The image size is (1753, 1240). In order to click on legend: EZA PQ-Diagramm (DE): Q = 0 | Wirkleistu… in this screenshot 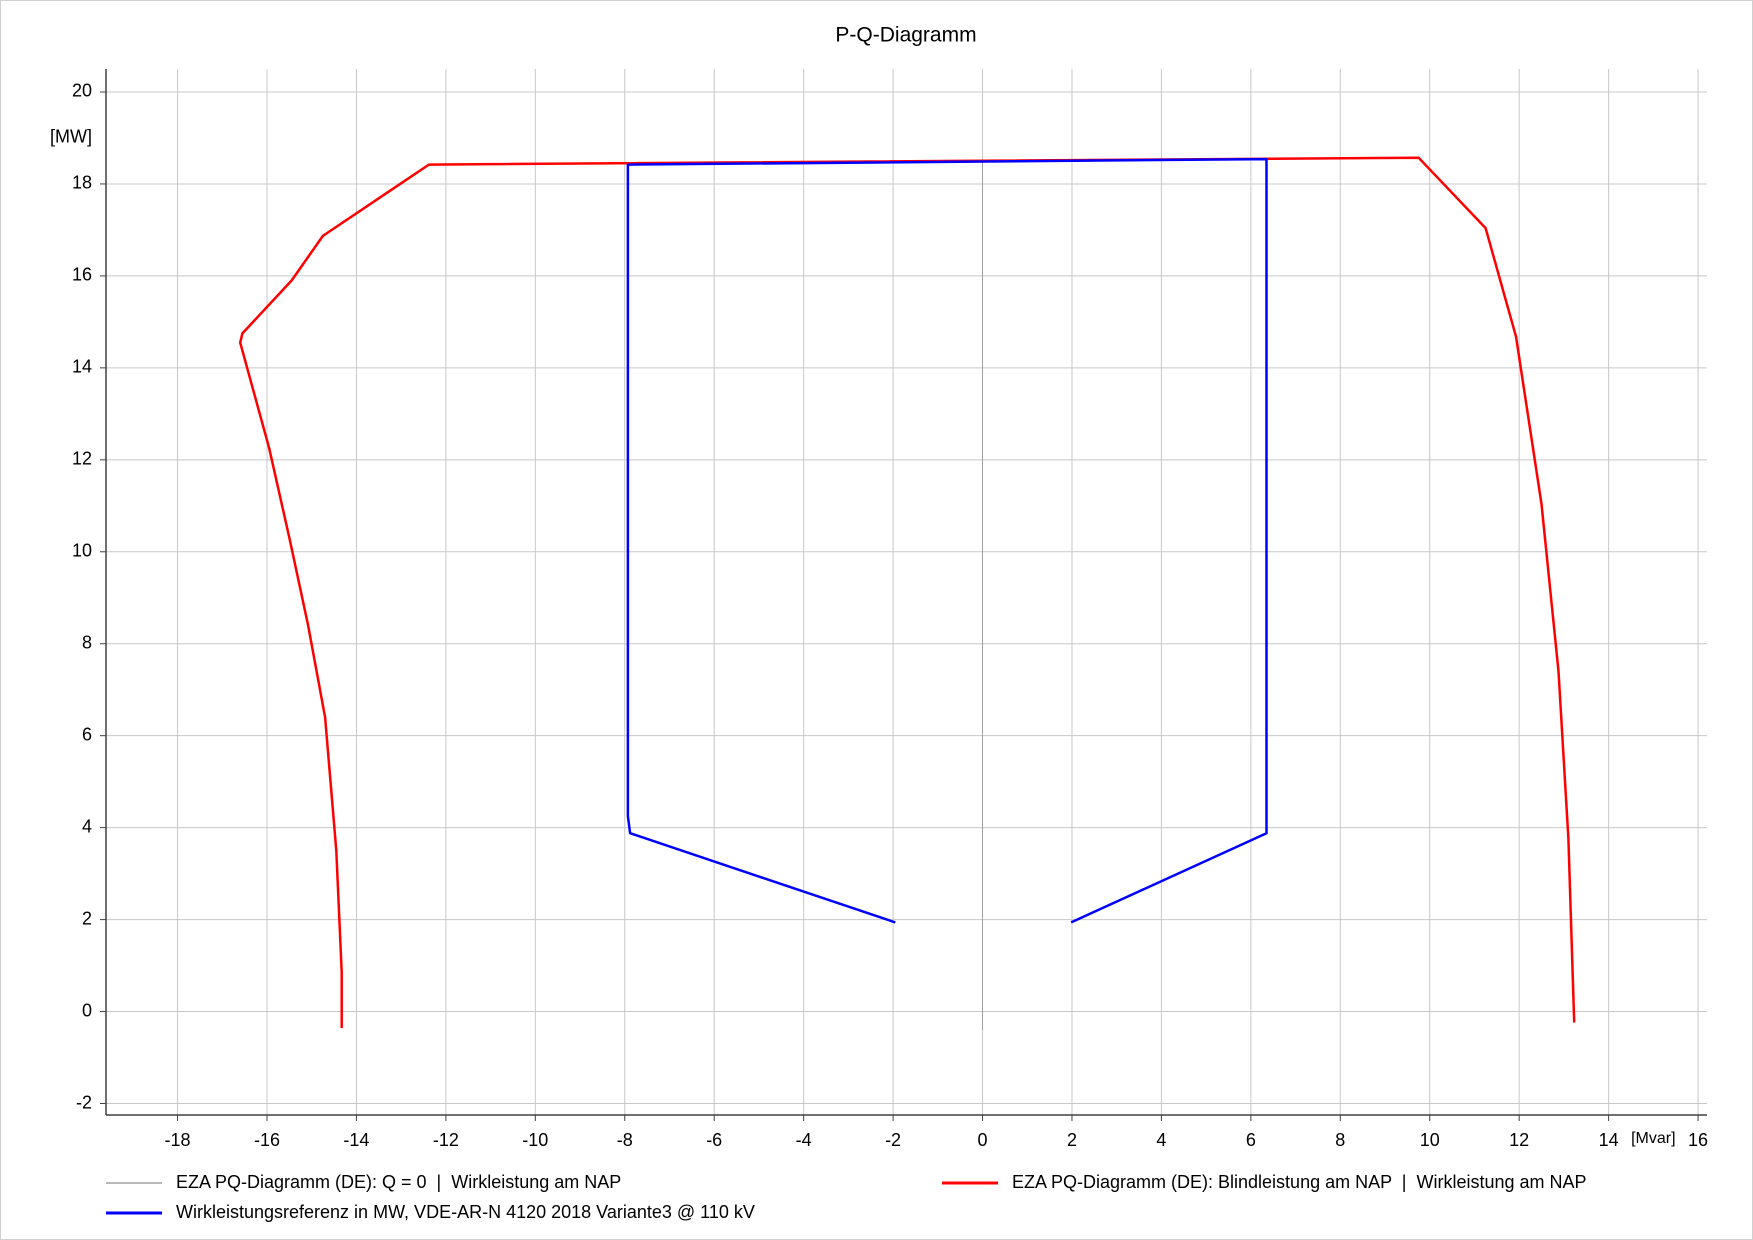, I will do `click(846, 1197)`.